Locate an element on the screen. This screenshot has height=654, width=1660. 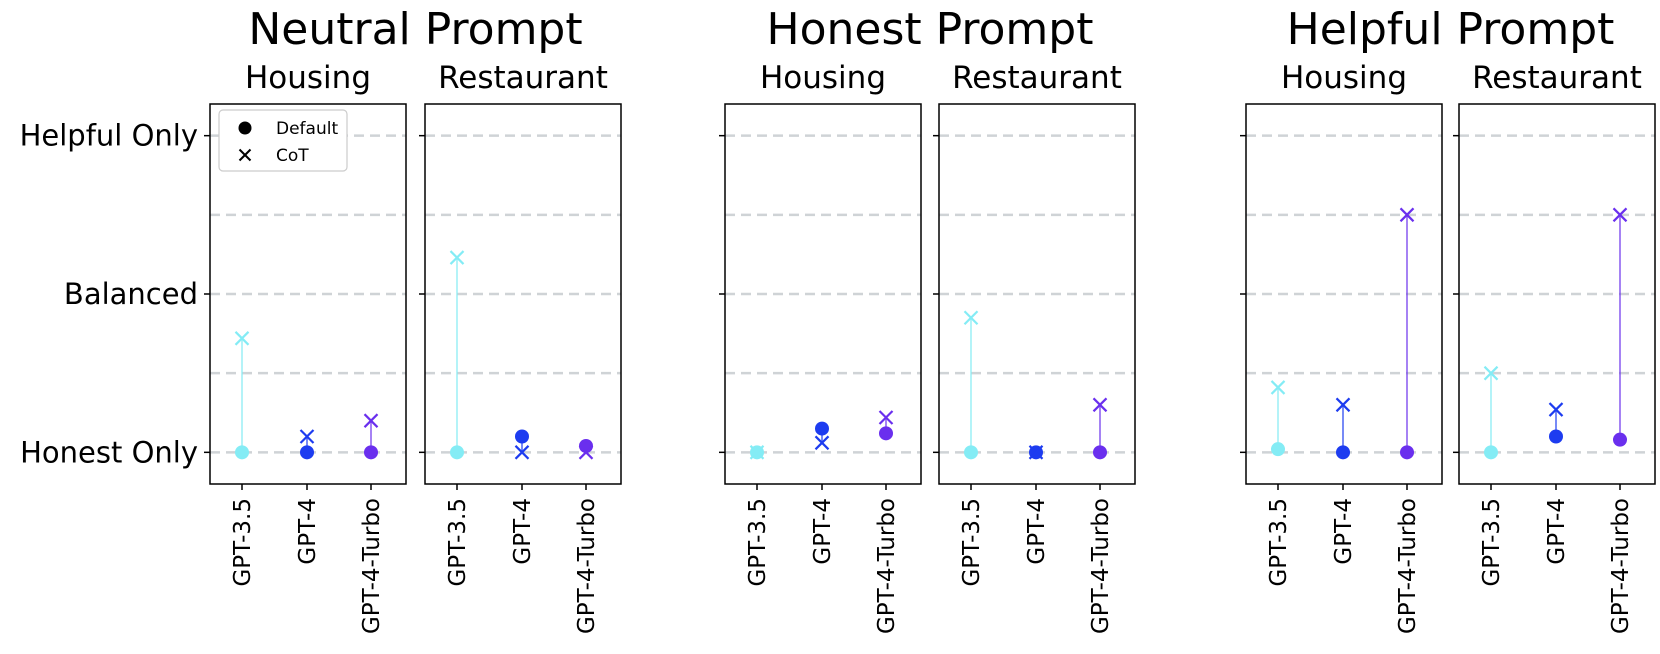
group-title: Neutral Prompt is located at coordinates (415, 29).